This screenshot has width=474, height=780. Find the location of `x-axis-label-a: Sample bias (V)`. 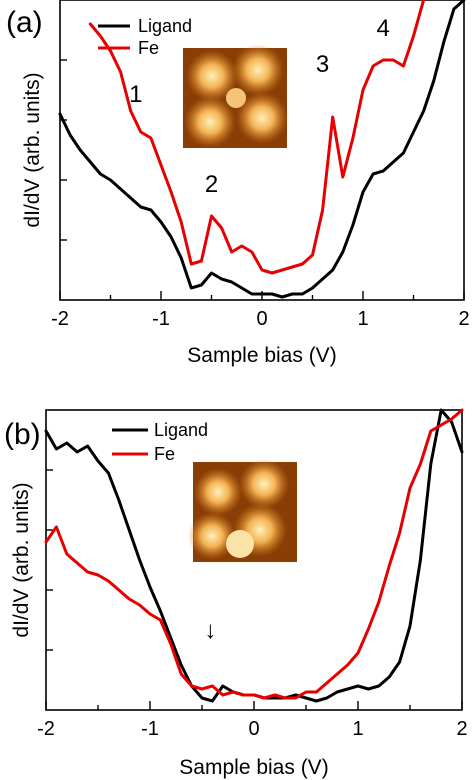

x-axis-label-a: Sample bias (V) is located at coordinates (261, 355).